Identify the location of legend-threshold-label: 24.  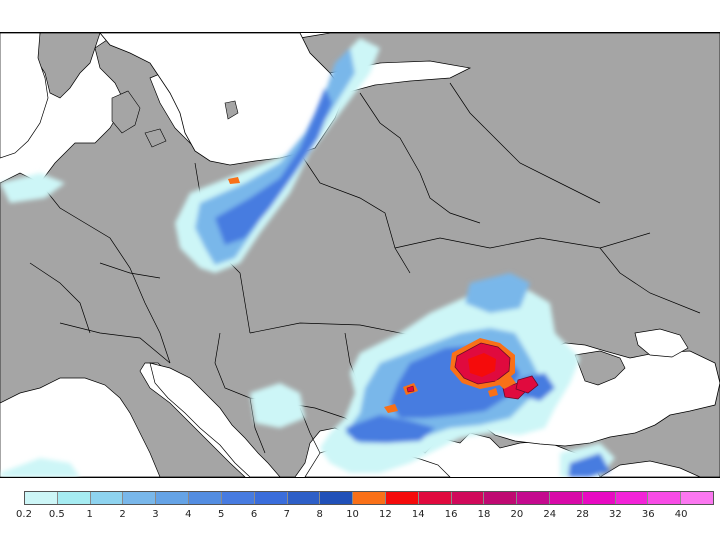
(550, 514).